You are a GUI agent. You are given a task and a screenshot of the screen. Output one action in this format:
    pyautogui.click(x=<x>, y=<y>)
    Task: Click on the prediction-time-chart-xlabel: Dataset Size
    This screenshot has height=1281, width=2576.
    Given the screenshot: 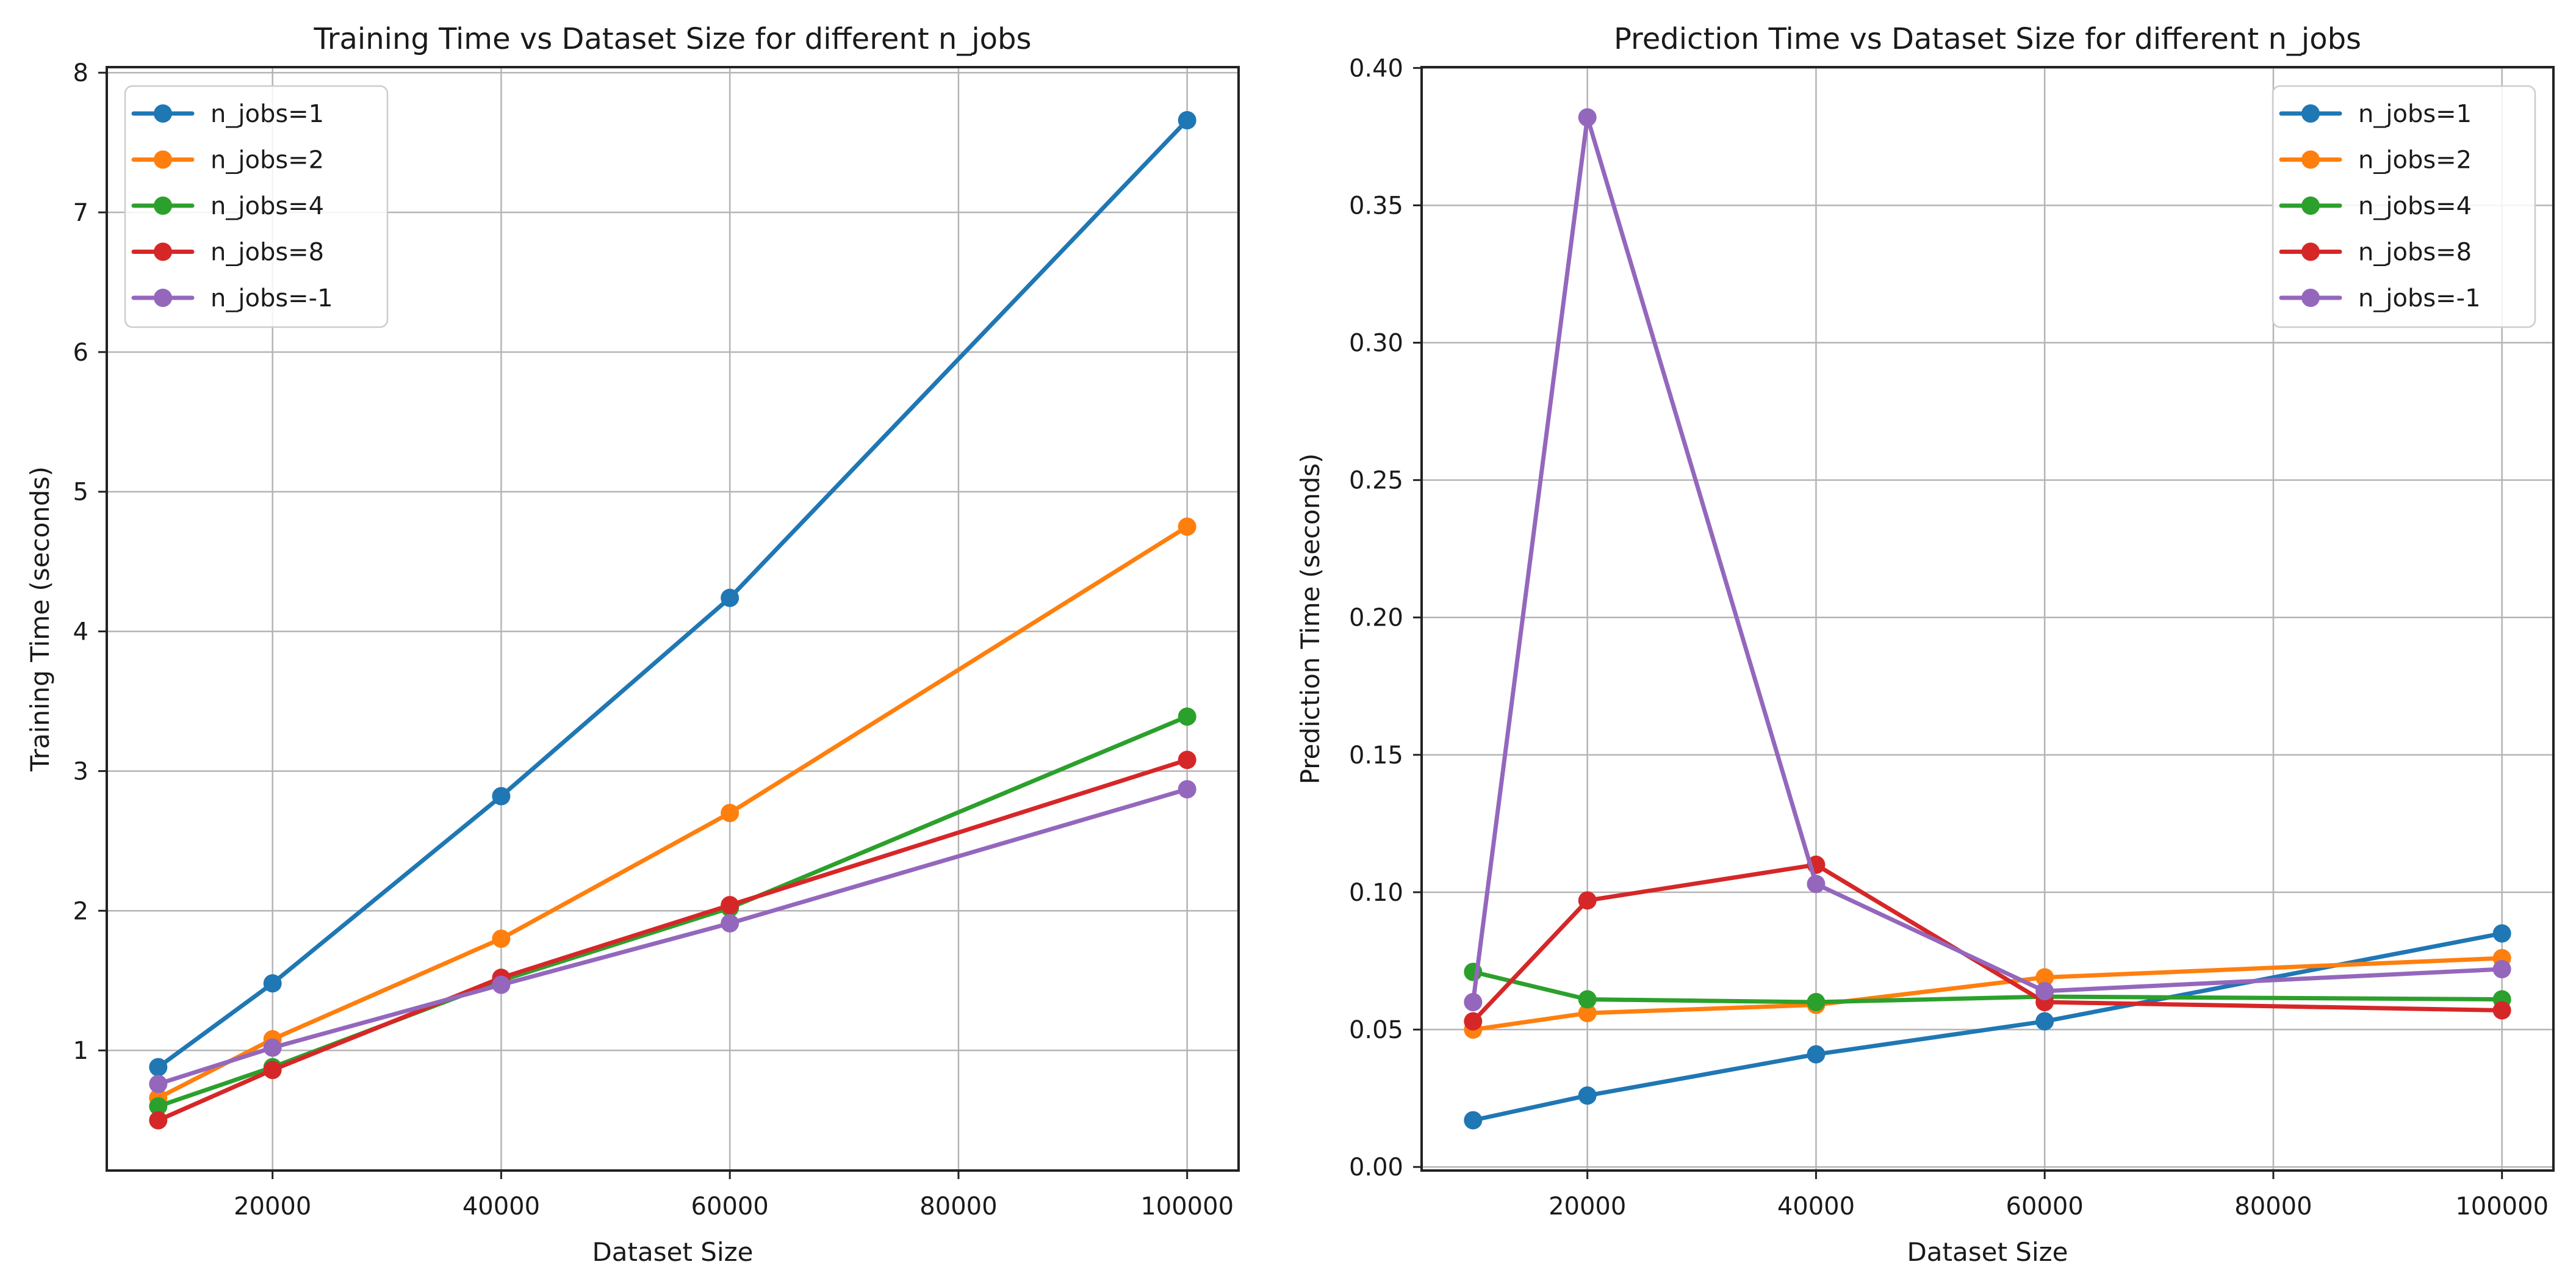 What is the action you would take?
    pyautogui.click(x=1987, y=1252)
    